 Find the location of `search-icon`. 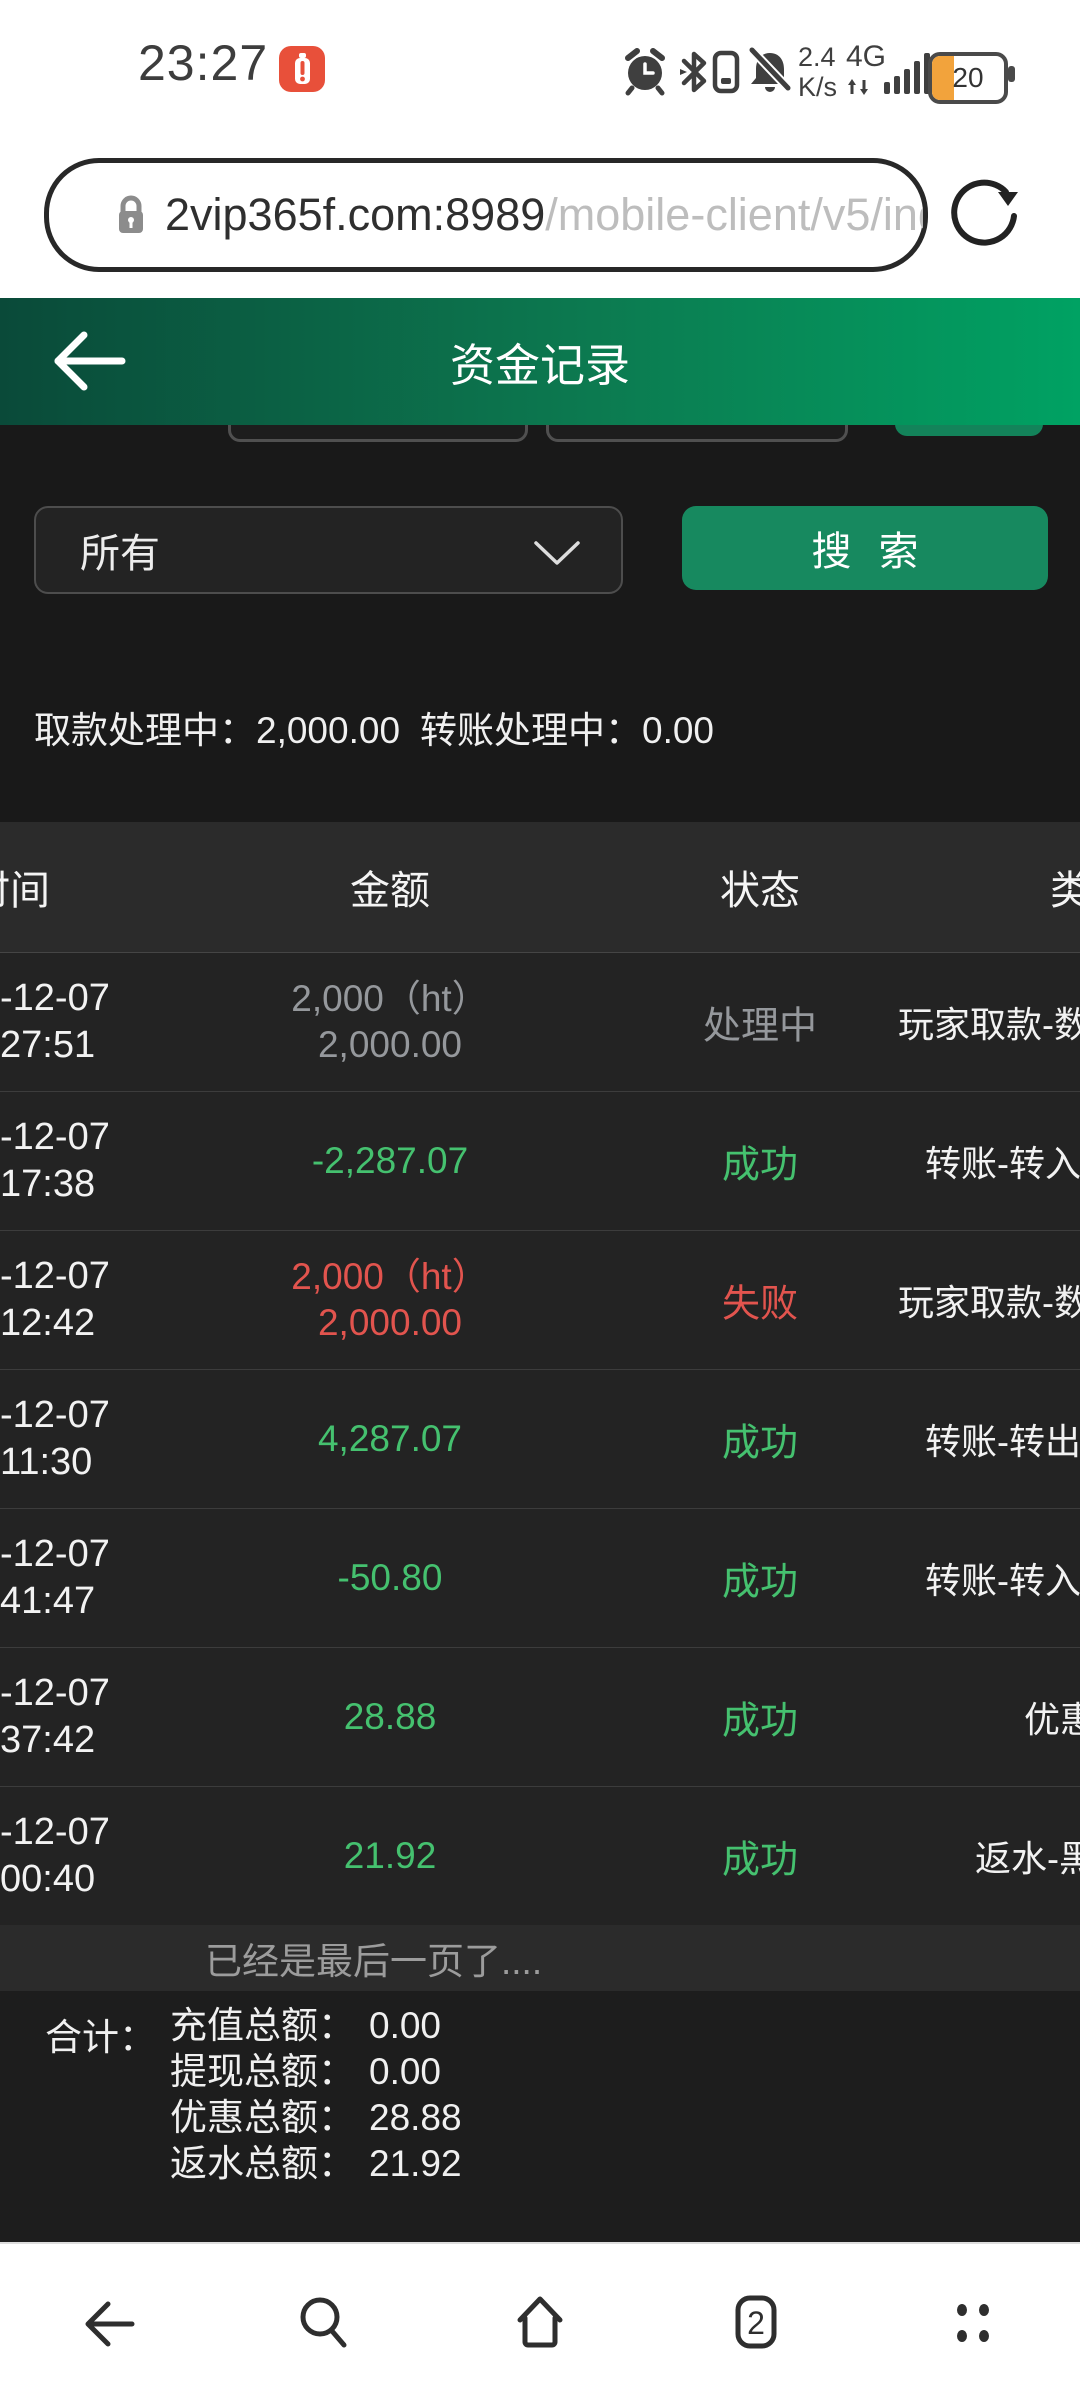

search-icon is located at coordinates (323, 2322).